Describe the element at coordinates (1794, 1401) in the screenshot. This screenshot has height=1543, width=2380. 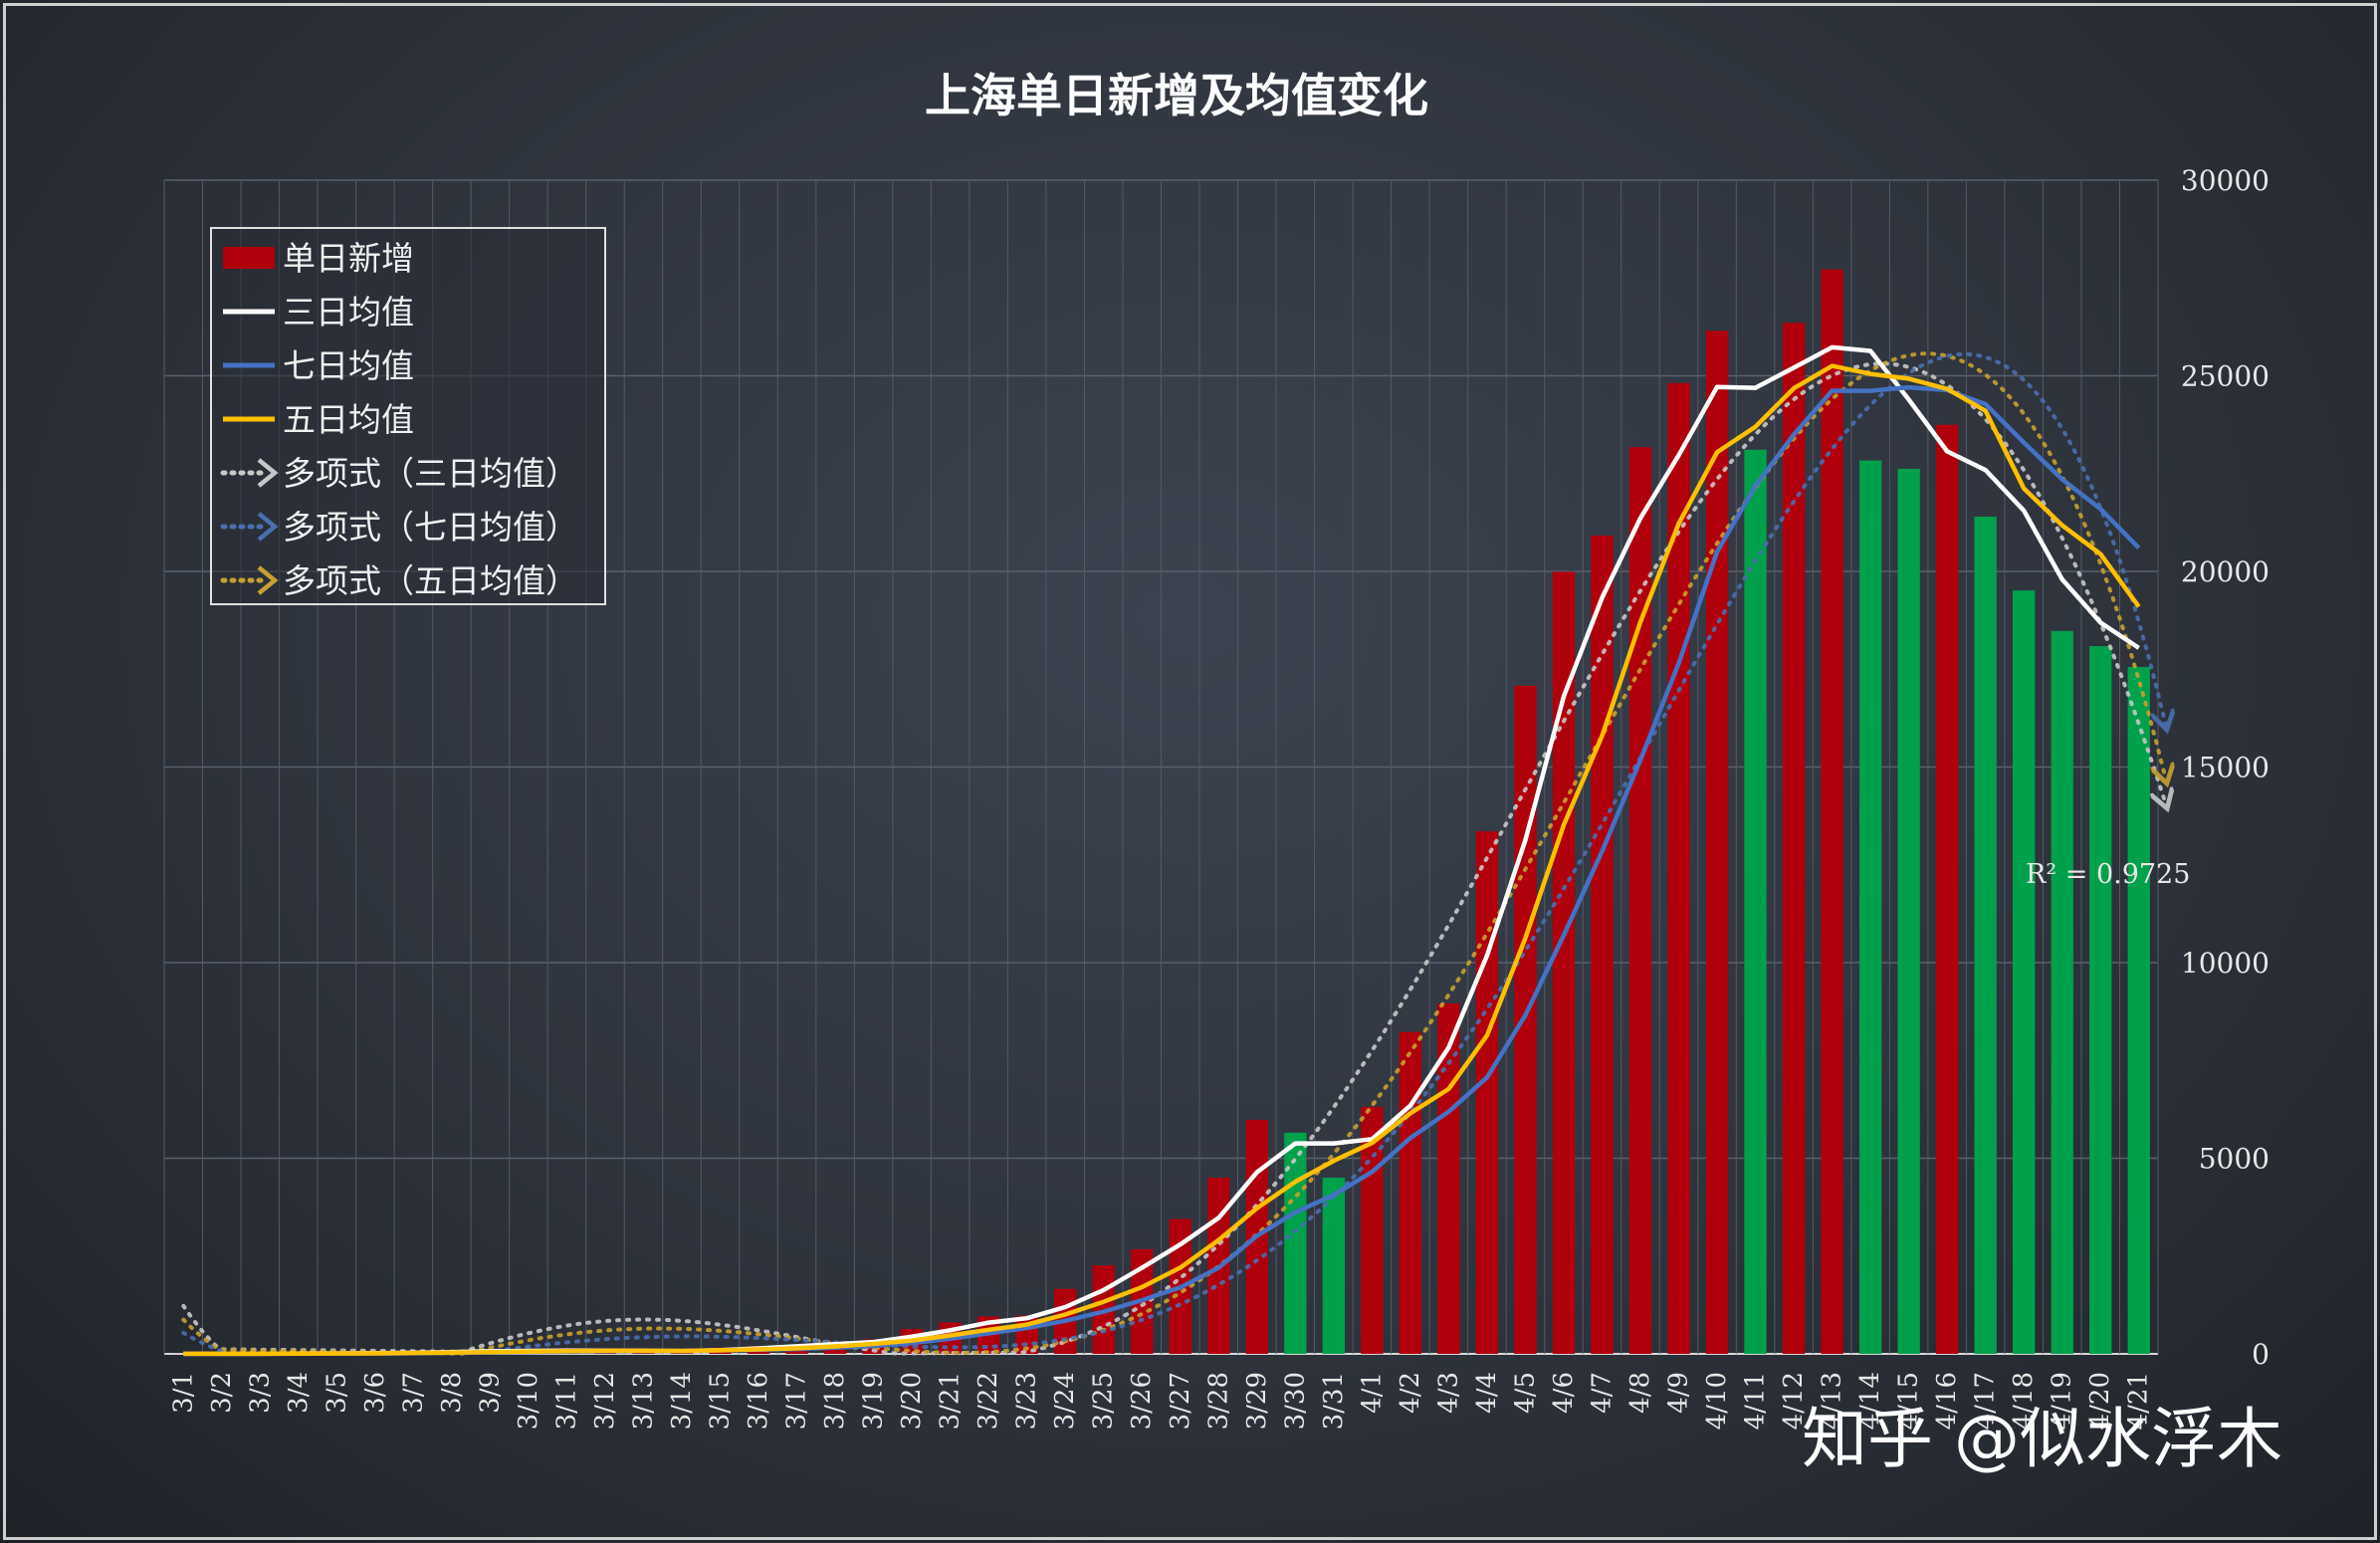
I see `x-tick-label: 4/12` at that location.